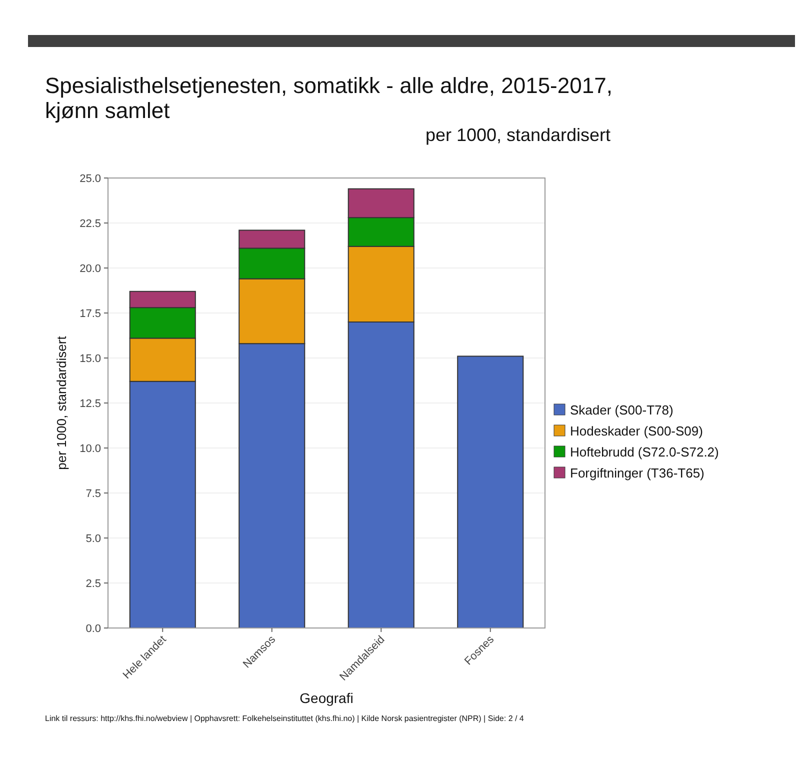 Image resolution: width=803 pixels, height=765 pixels. I want to click on y-tick-label: 2.5, so click(93, 584).